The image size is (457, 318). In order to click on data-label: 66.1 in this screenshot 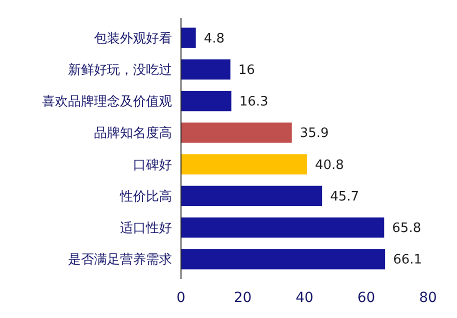, I will do `click(407, 260)`.